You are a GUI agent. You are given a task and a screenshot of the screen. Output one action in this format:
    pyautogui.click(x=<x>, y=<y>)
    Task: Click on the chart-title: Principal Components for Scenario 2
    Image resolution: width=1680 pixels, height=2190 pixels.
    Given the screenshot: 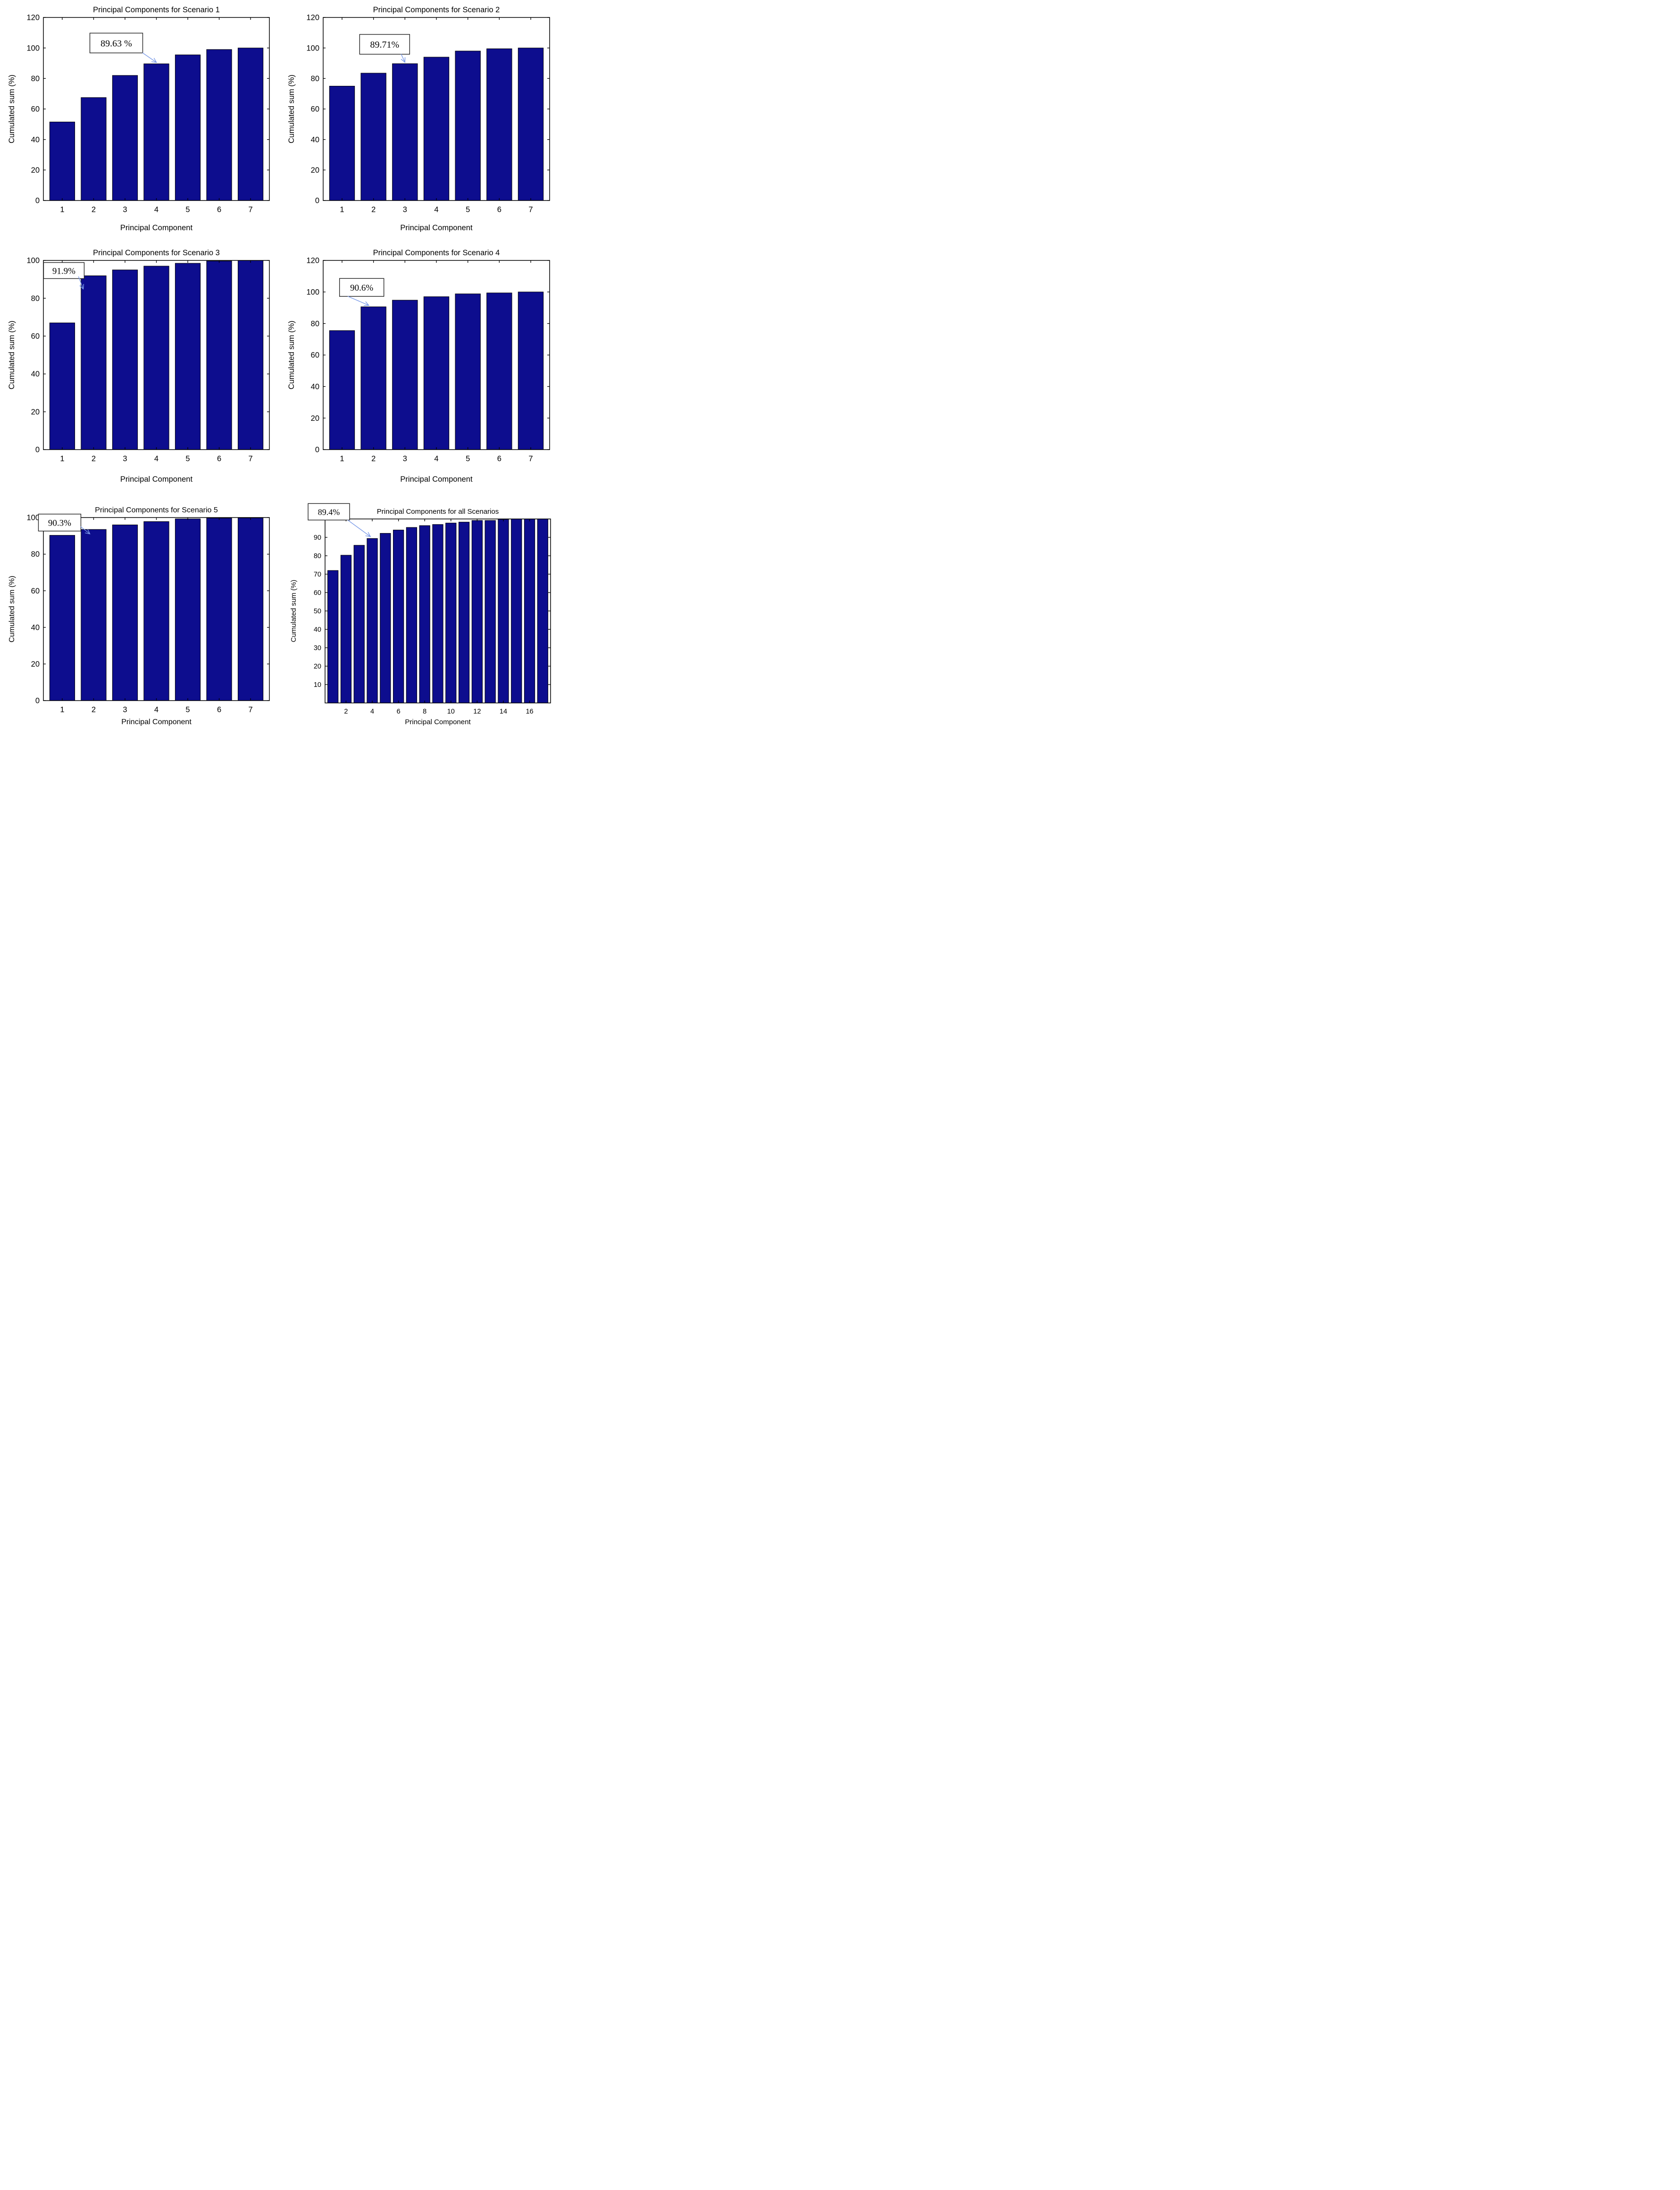 What is the action you would take?
    pyautogui.click(x=436, y=10)
    